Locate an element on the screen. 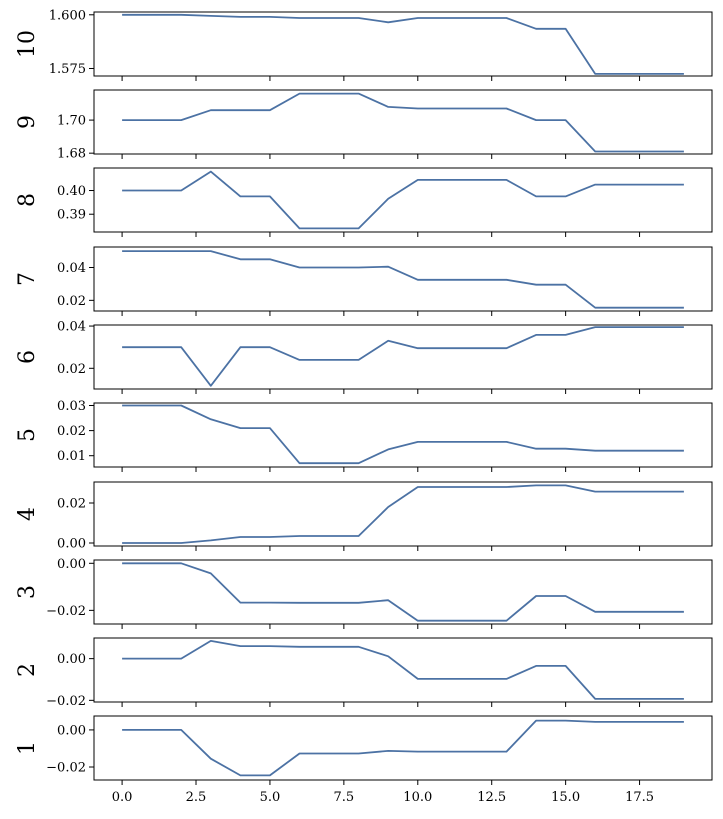 This screenshot has height=819, width=723. panel-8: 0.39 0.40 8 is located at coordinates (364, 202).